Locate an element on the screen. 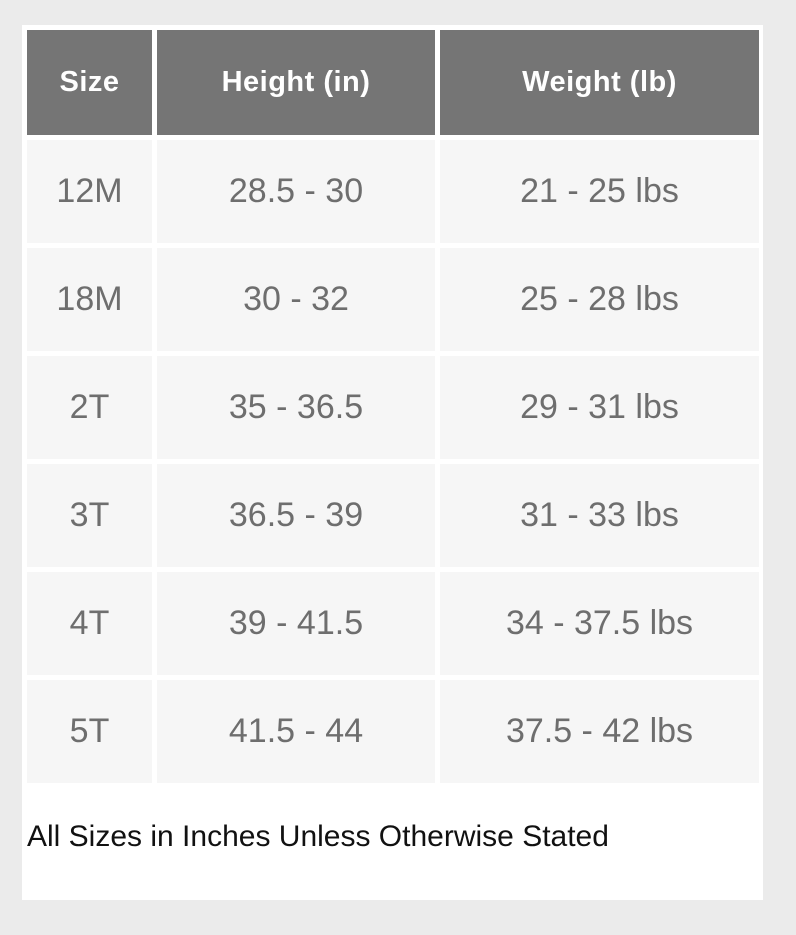 Image resolution: width=796 pixels, height=935 pixels. header-row: Size Height (in) Weight (lb) is located at coordinates (393, 82).